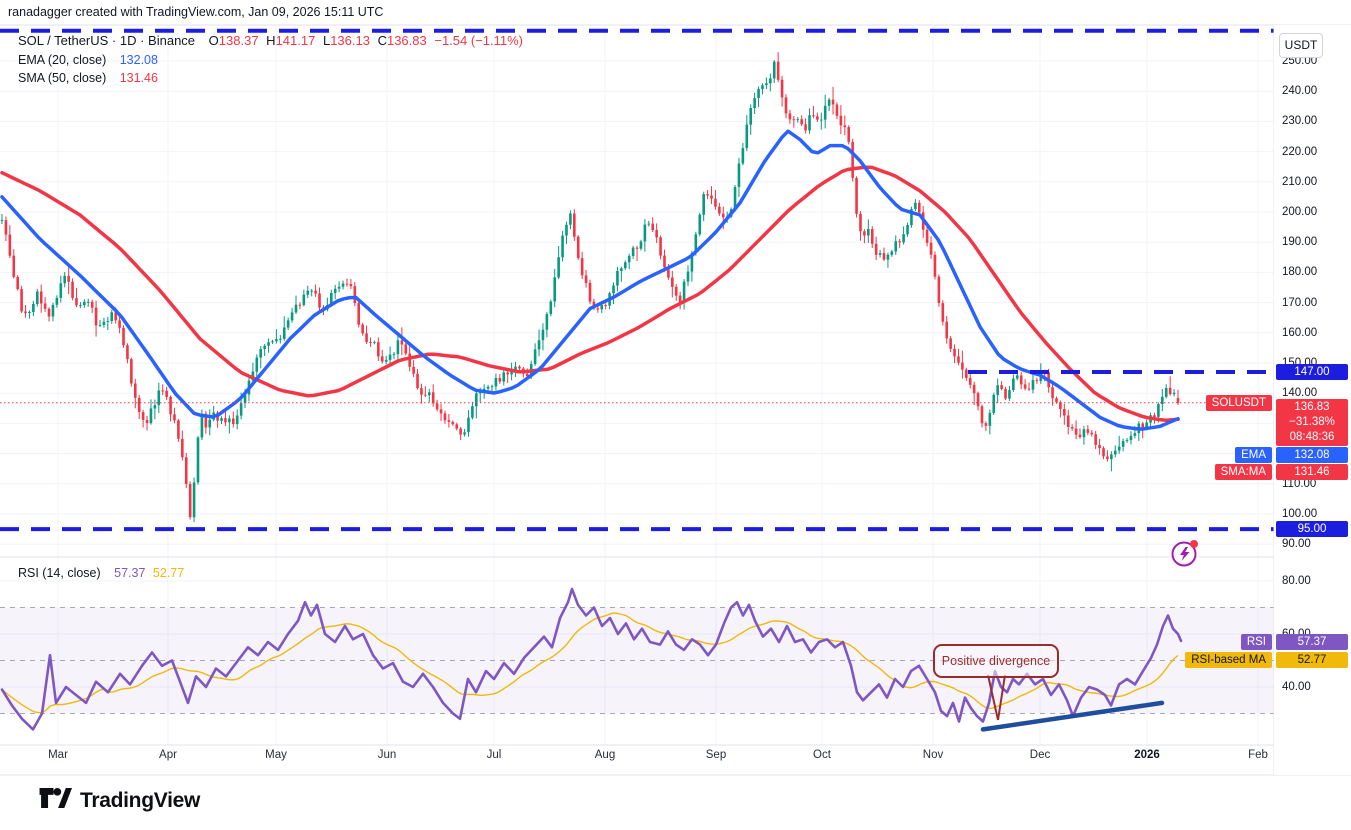 This screenshot has width=1351, height=830. I want to click on symbol-title: SOL / TetherUS · 1D · Binance, so click(107, 40).